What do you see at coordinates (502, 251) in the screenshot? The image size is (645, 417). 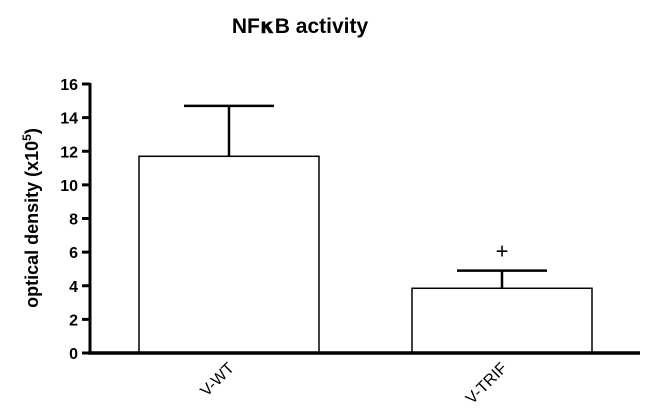 I see `significance-marker: +` at bounding box center [502, 251].